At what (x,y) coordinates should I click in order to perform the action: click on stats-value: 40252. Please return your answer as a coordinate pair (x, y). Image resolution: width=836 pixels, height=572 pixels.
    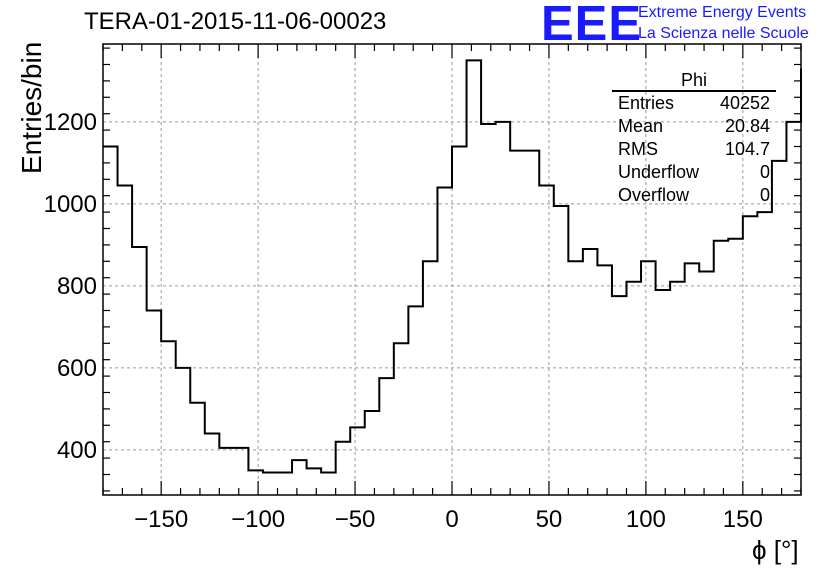
    Looking at the image, I should click on (744, 103).